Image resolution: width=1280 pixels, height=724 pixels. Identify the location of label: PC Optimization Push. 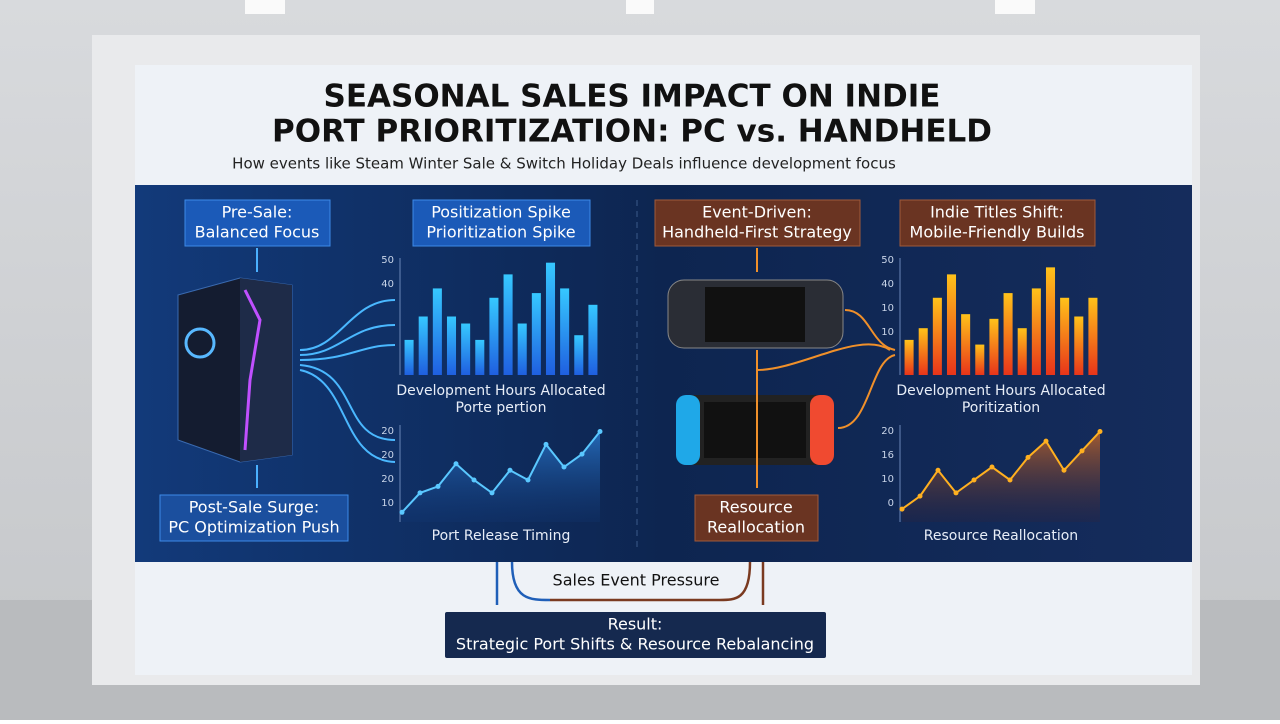
(253, 527).